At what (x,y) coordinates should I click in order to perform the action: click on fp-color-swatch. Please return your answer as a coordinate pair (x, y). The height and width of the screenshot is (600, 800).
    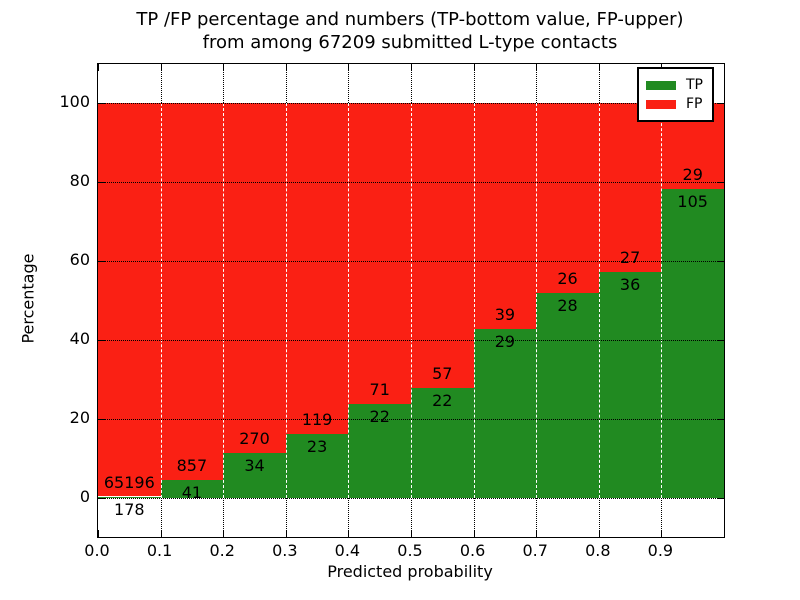
    Looking at the image, I should click on (661, 104).